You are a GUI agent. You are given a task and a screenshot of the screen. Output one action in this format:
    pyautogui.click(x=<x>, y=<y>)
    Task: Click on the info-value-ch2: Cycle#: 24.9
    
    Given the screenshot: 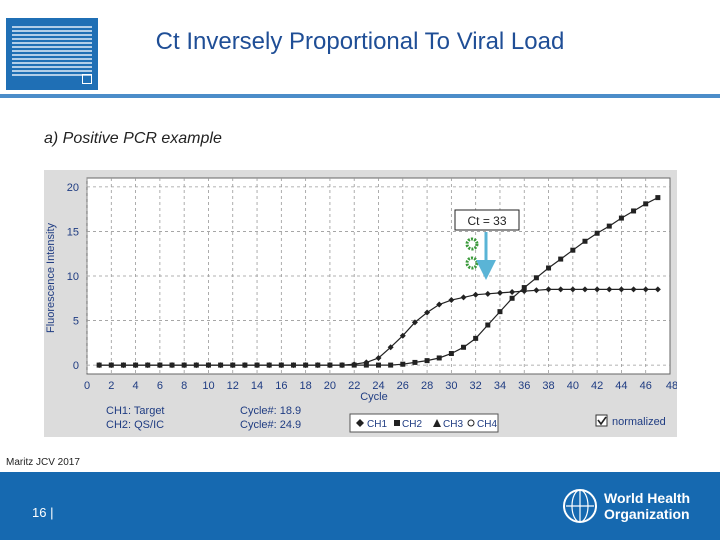 What is the action you would take?
    pyautogui.click(x=270, y=425)
    